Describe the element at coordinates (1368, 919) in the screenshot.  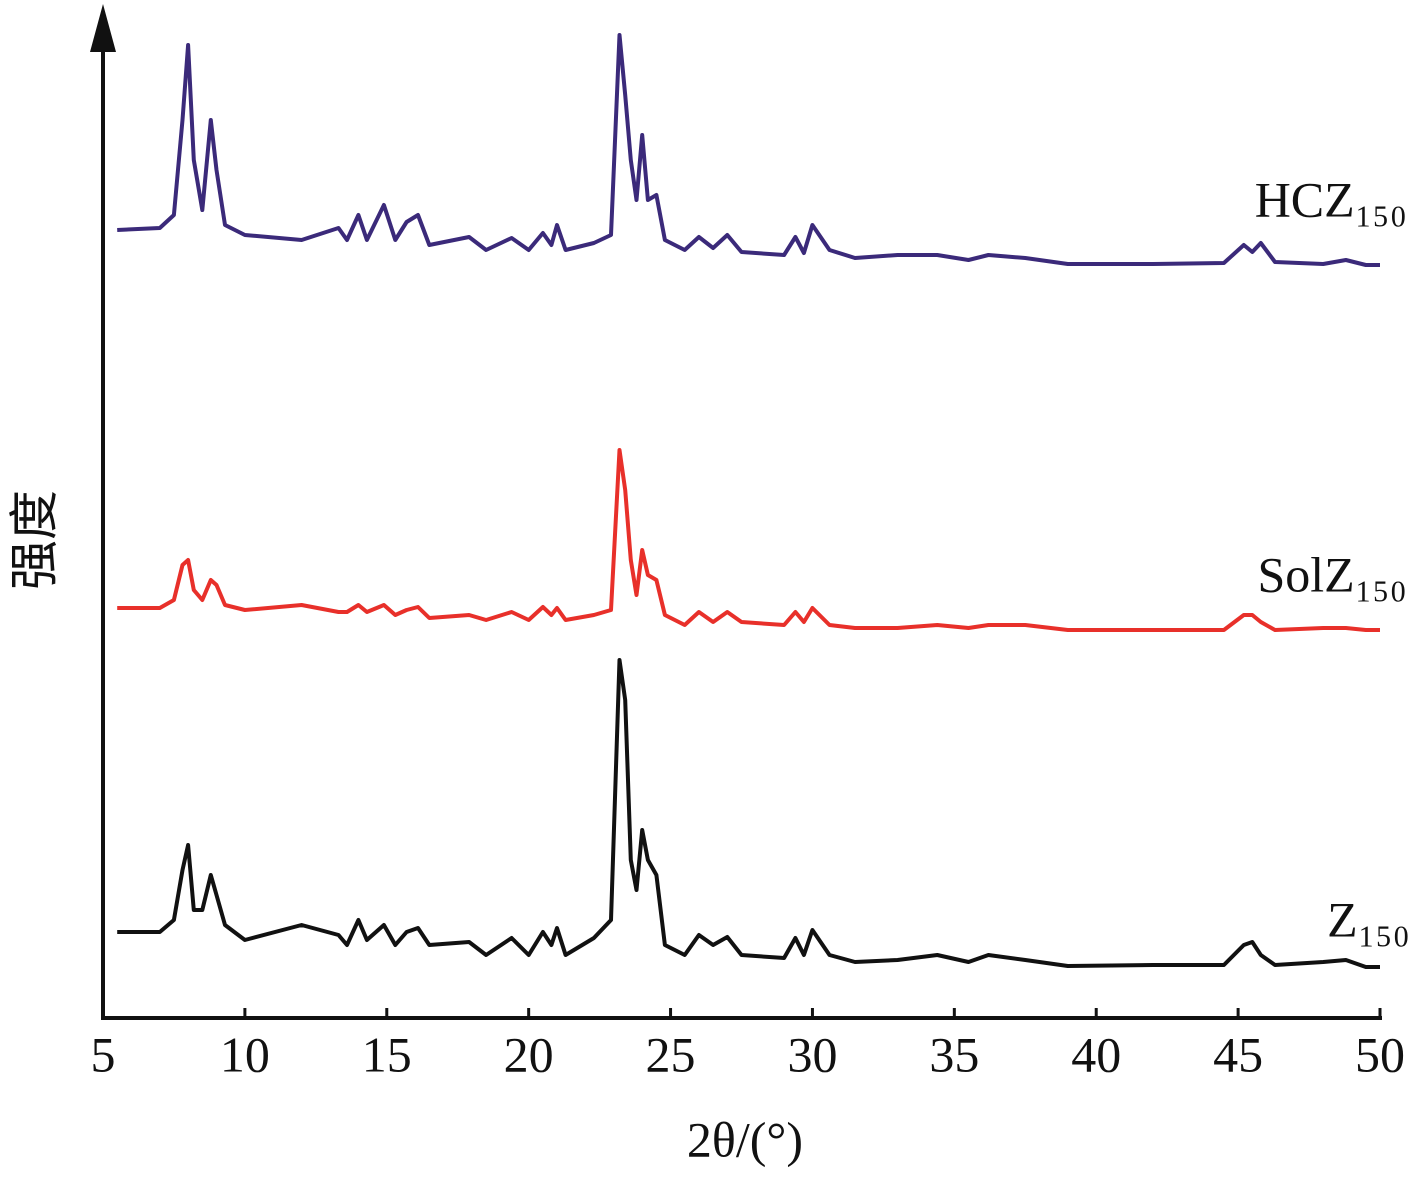
I see `series-label: Z₁₅₀` at that location.